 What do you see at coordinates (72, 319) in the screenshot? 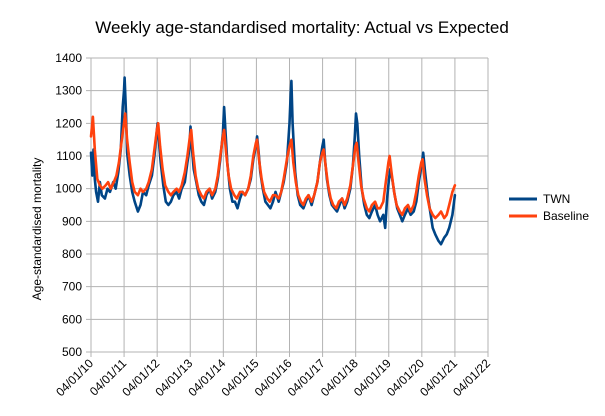
I see `y-tick-label: 600` at bounding box center [72, 319].